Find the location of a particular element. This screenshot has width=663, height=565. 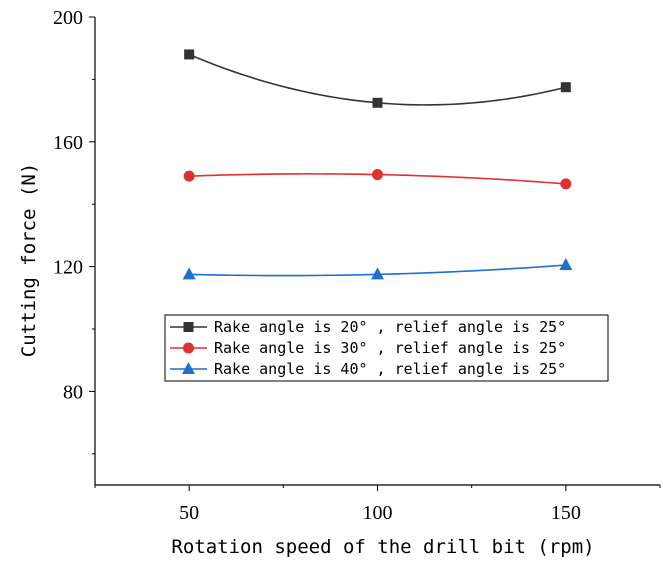

x-tick-label: 150 is located at coordinates (566, 513).